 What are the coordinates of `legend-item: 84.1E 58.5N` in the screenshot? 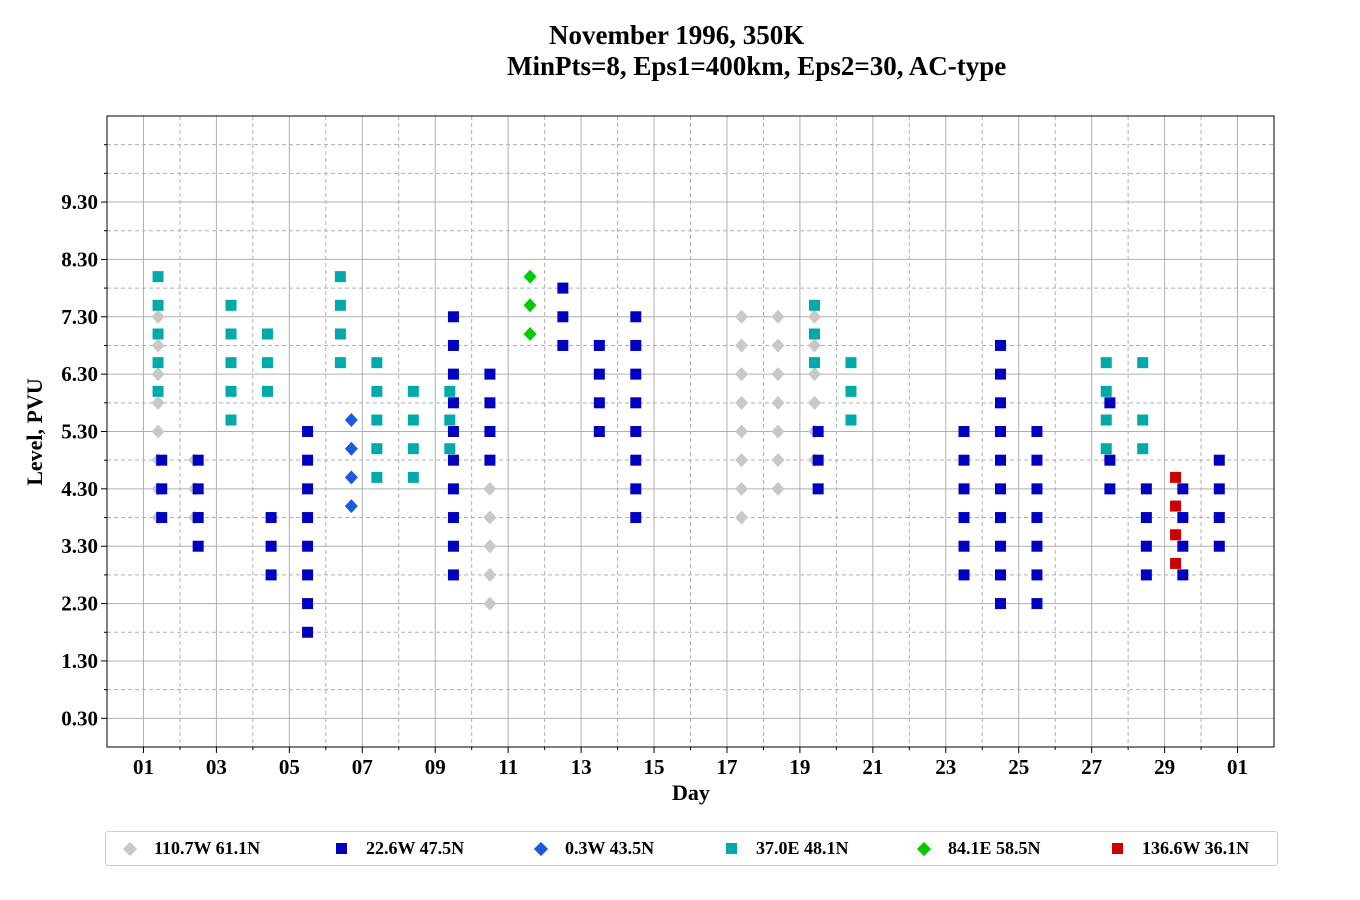 It's located at (978, 848).